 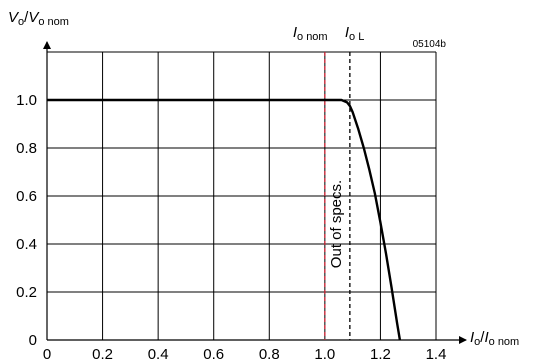 I want to click on out-of-specs-annotation: Out of specs., so click(x=336, y=224).